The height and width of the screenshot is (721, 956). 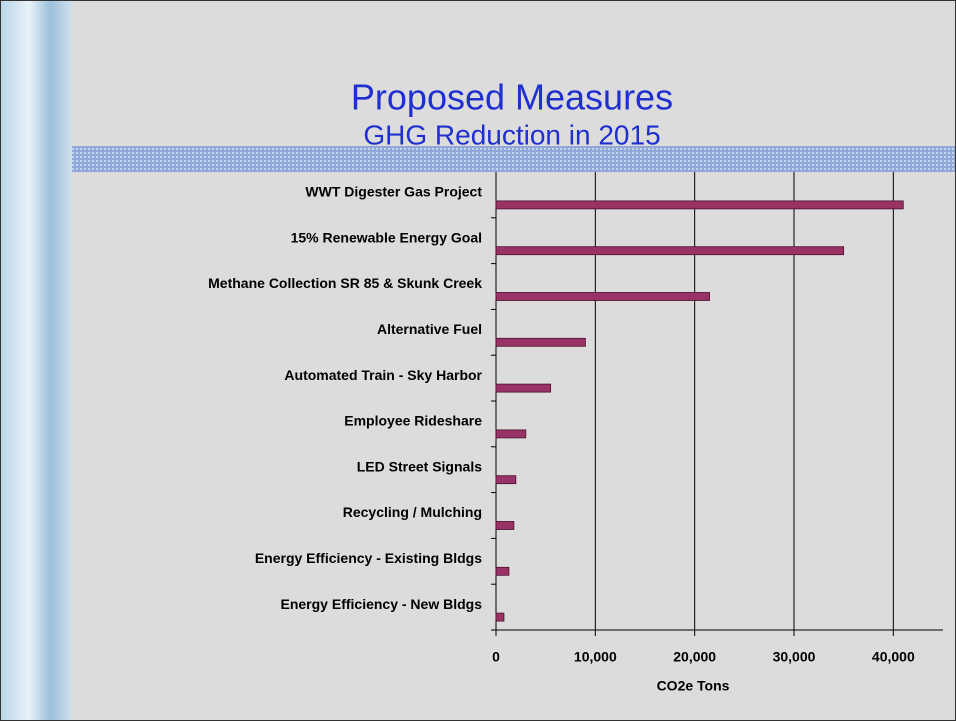 I want to click on x-tick-label: 10,000, so click(x=595, y=657).